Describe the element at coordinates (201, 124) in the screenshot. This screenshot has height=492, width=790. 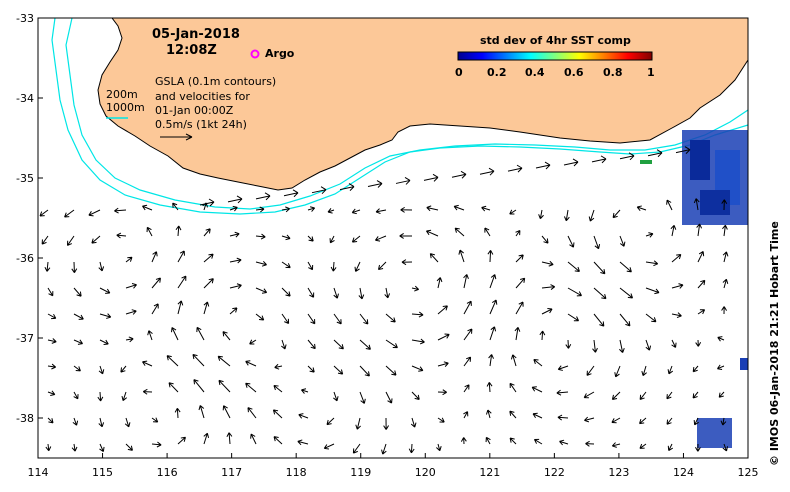
I see `scale-label: 0.5m/s (1kt 24h)` at that location.